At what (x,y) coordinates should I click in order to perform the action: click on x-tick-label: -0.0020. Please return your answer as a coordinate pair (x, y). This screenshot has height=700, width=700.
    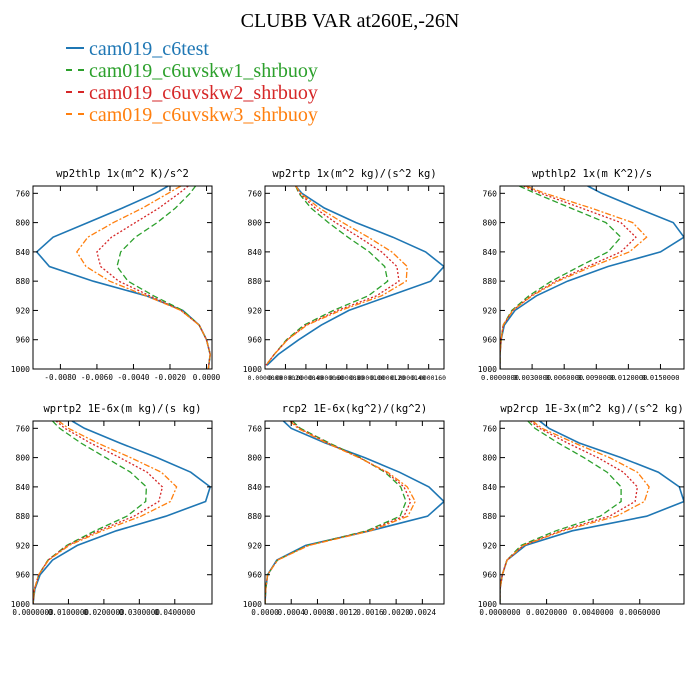
    Looking at the image, I should click on (170, 377).